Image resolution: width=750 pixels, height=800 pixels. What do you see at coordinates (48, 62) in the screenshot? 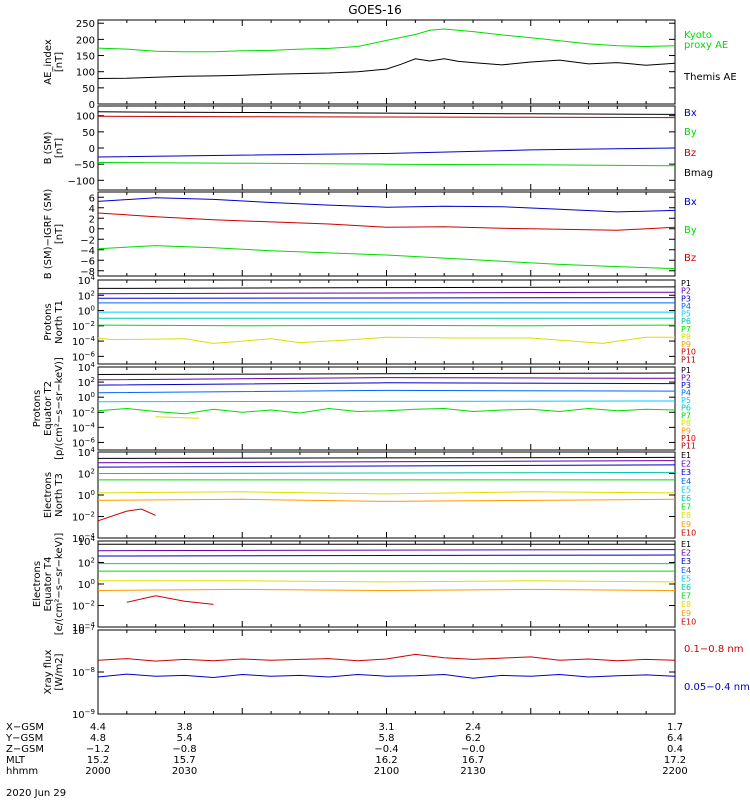
I see `y-axis-label: AE_index` at bounding box center [48, 62].